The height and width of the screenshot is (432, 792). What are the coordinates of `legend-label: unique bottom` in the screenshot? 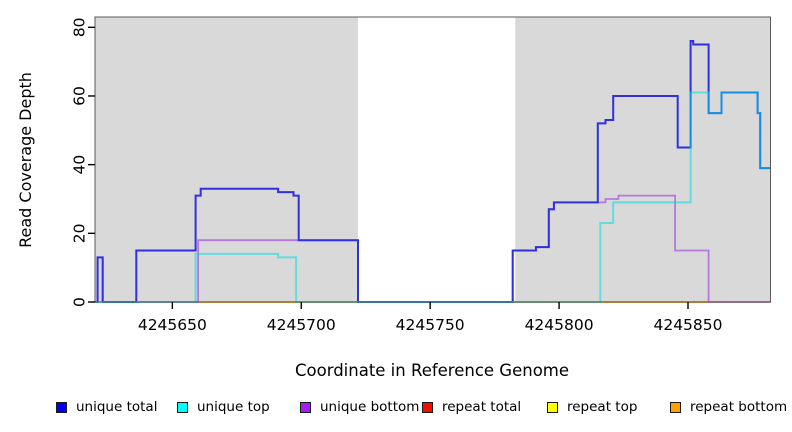 It's located at (370, 407).